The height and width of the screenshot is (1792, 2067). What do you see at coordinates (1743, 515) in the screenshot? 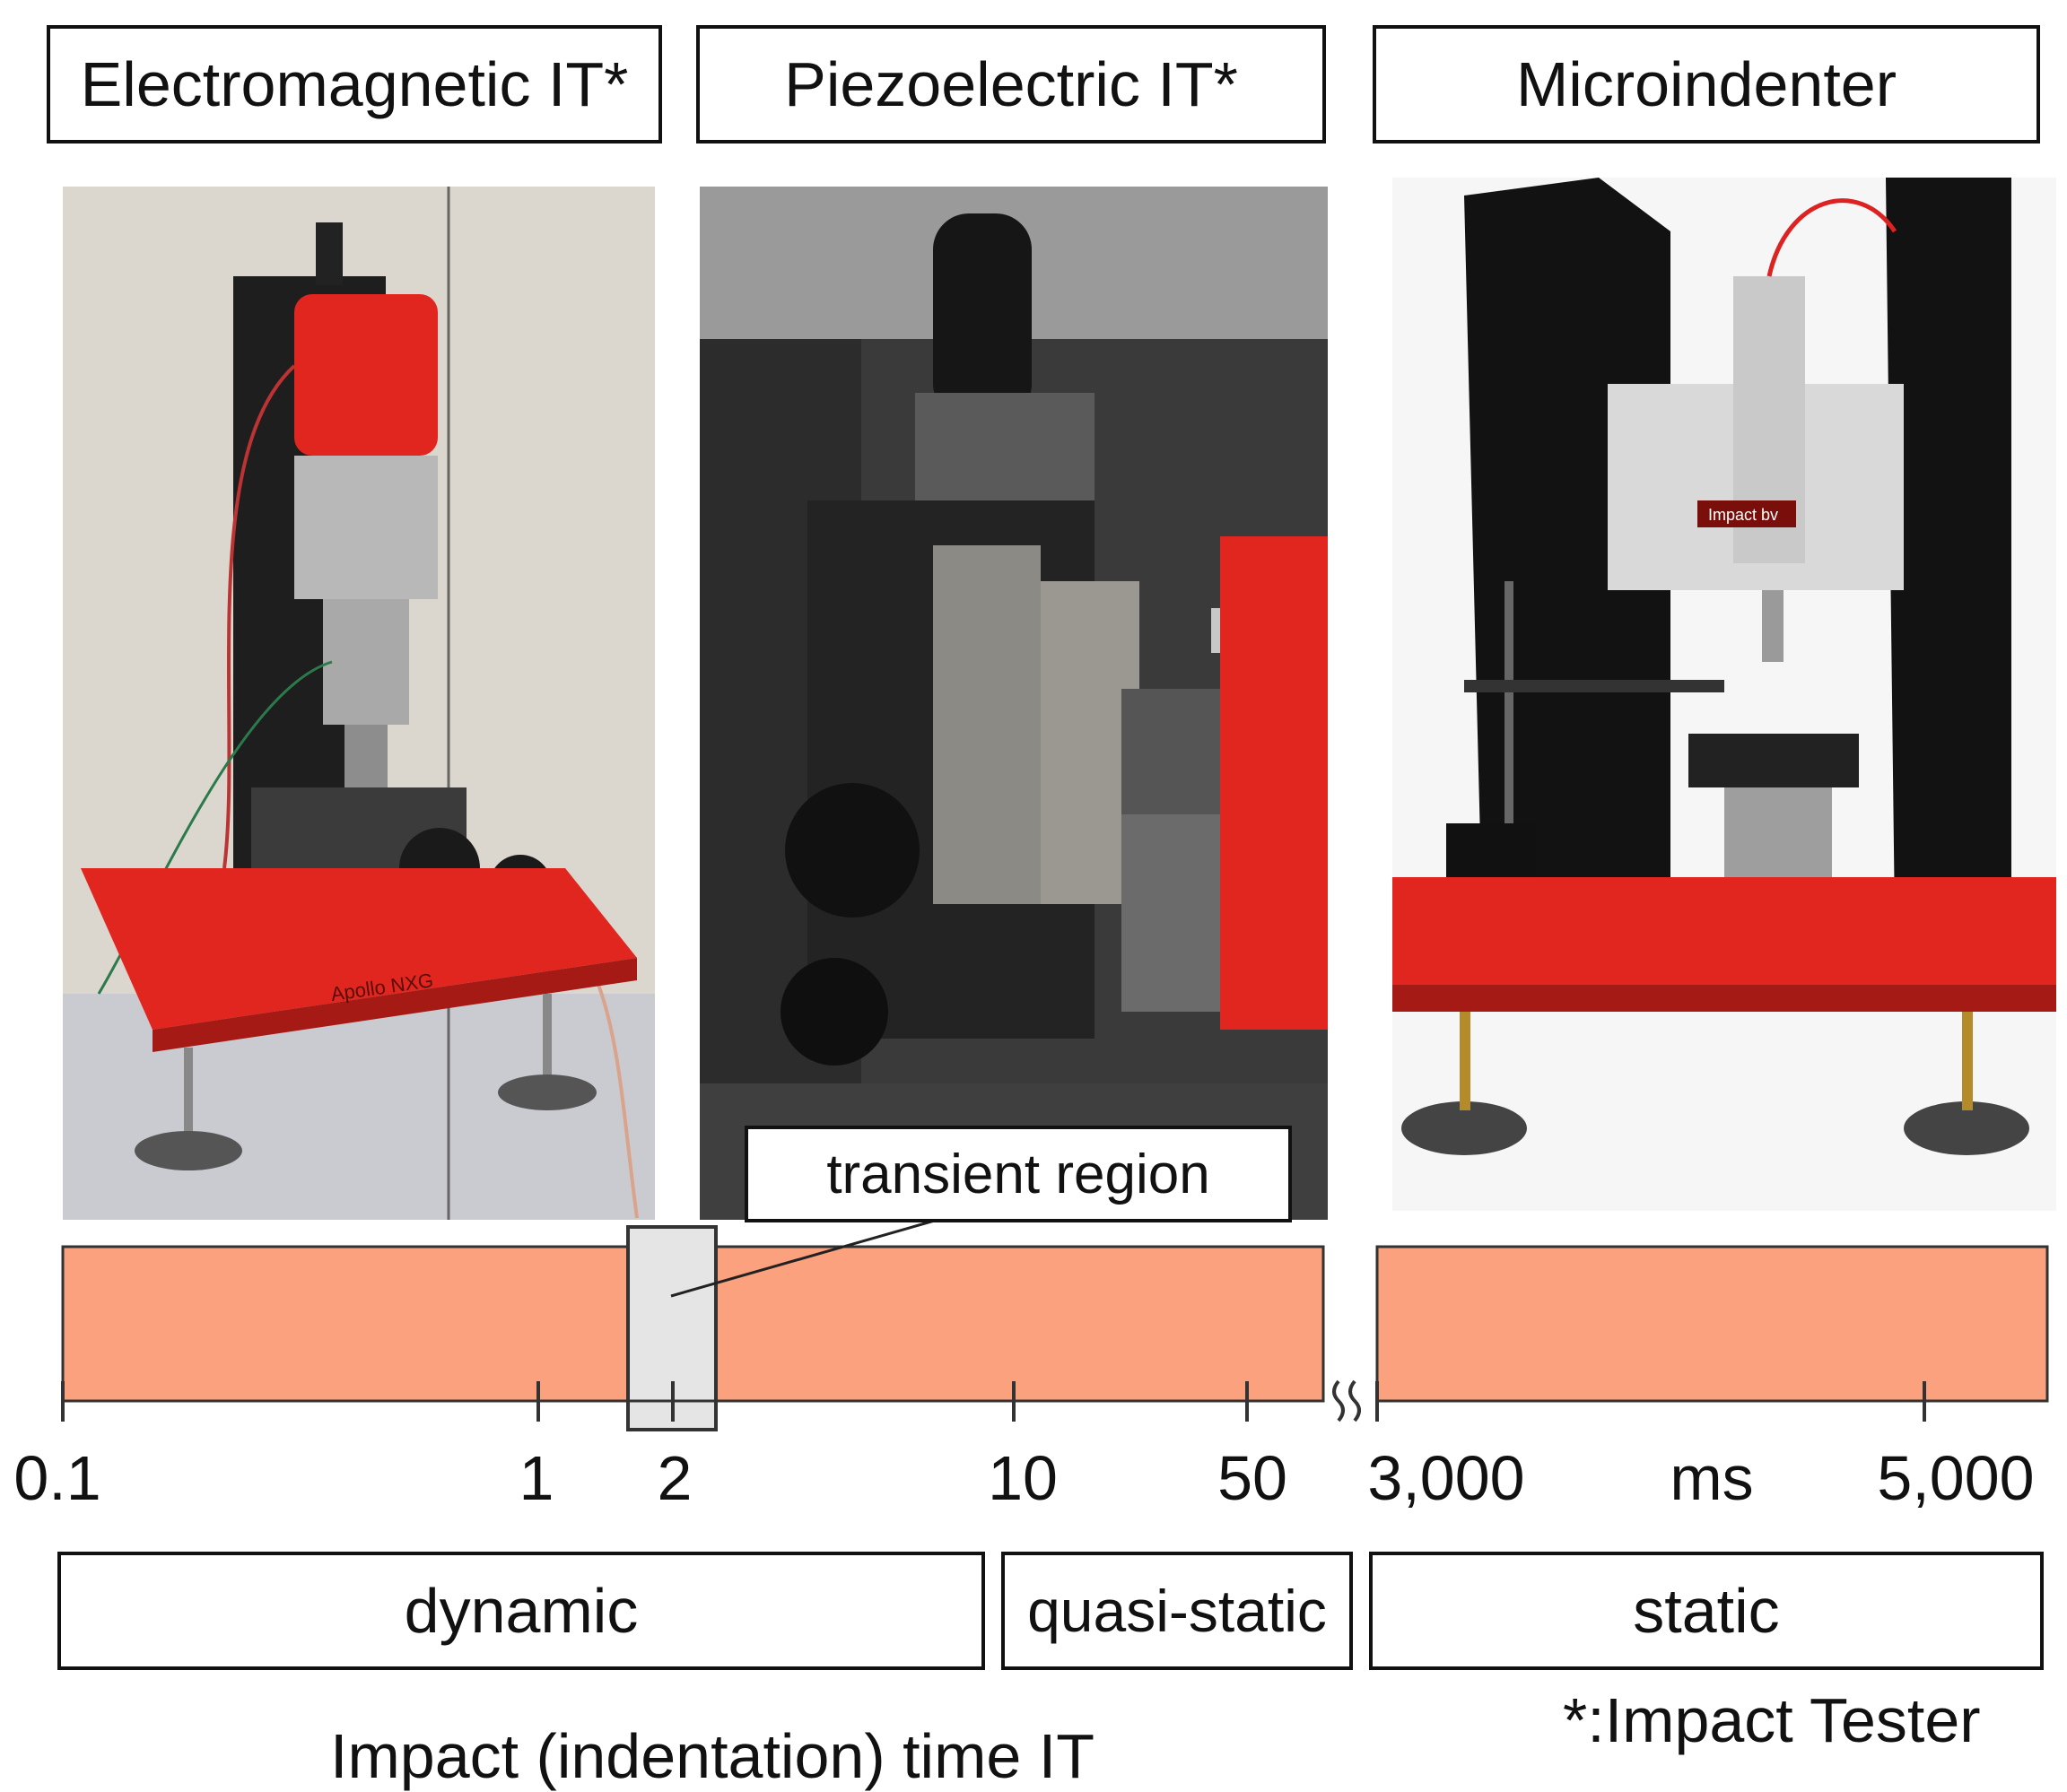
I see `plate-label: Impact bv` at bounding box center [1743, 515].